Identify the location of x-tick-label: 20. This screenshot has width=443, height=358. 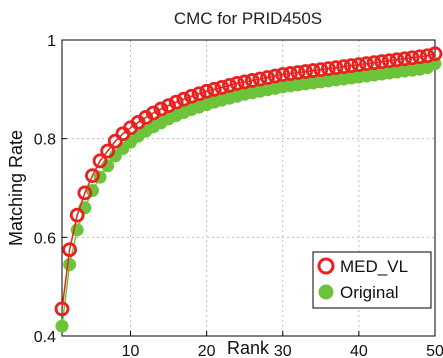
(207, 350).